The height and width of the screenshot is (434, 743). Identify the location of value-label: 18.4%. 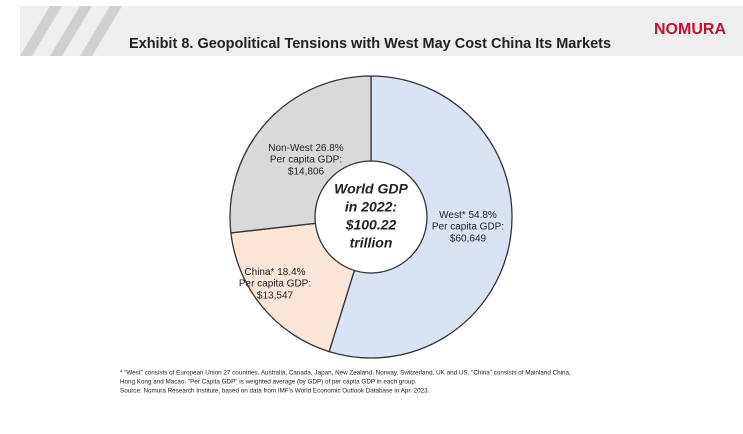
(291, 272).